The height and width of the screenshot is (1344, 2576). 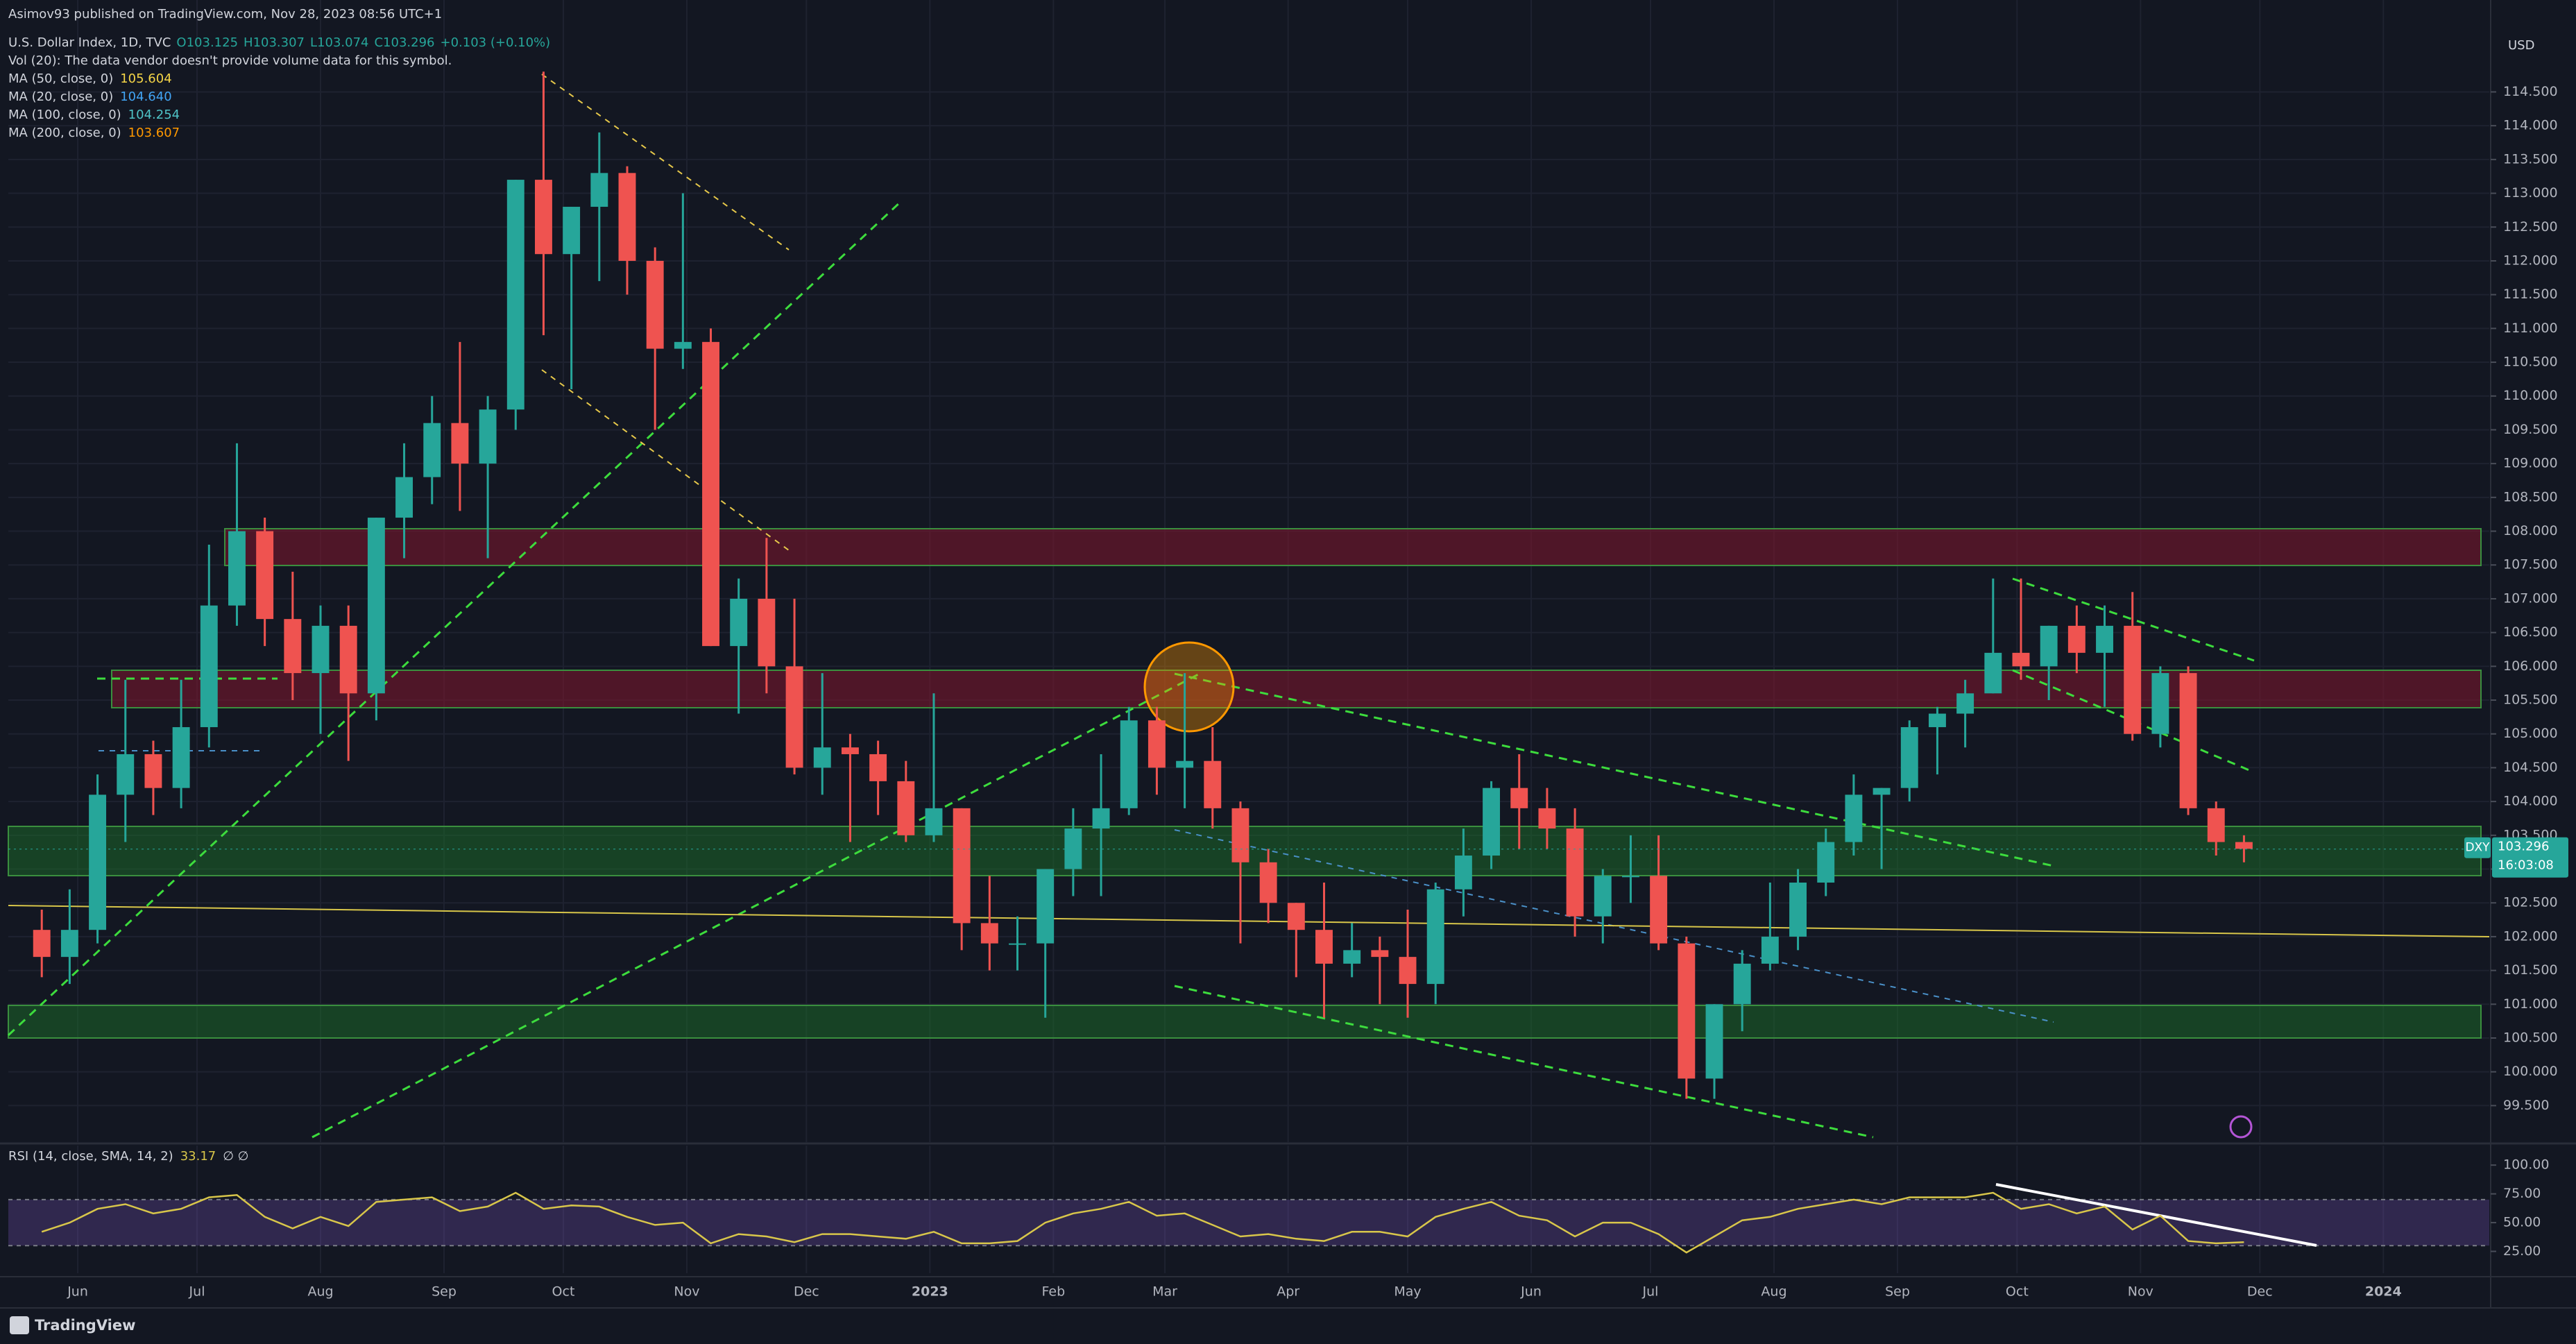 I want to click on x-tick-label: Nov, so click(x=686, y=1292).